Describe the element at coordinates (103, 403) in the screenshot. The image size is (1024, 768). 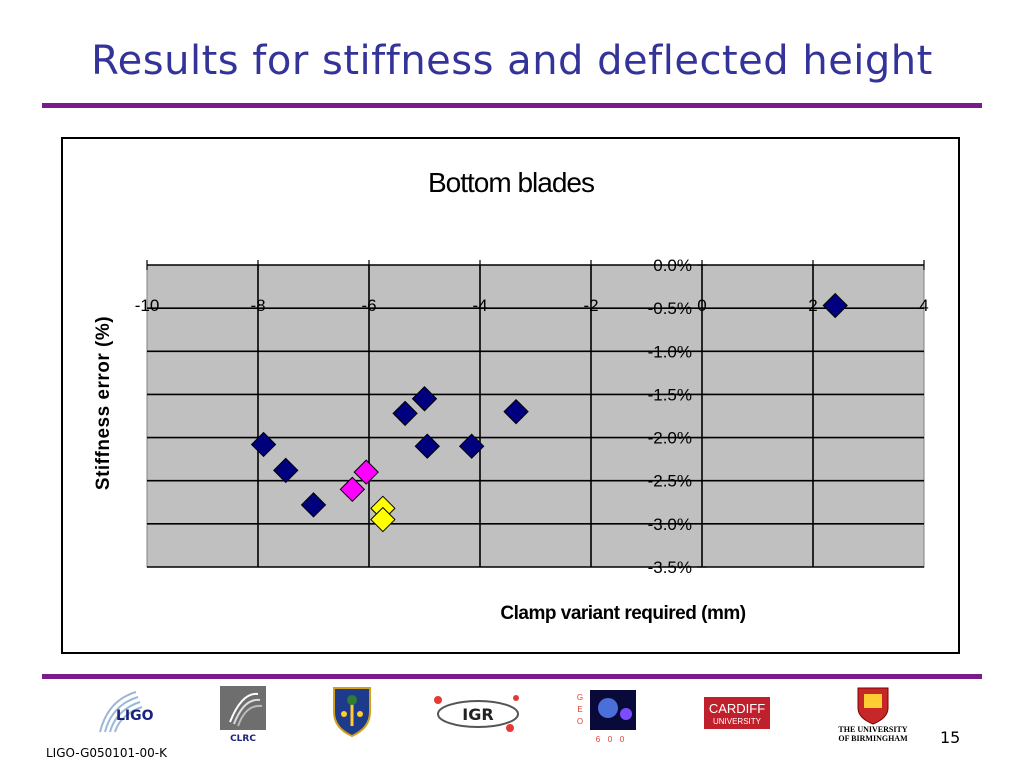
I see `y-axis-label: Stiffness error (%)` at that location.